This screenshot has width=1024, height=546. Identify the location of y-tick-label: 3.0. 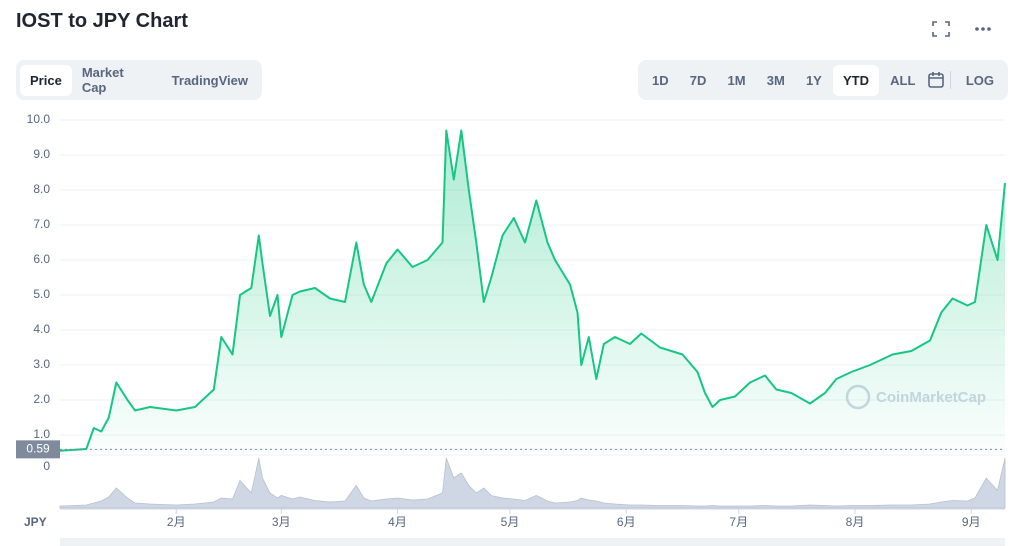
(41, 364).